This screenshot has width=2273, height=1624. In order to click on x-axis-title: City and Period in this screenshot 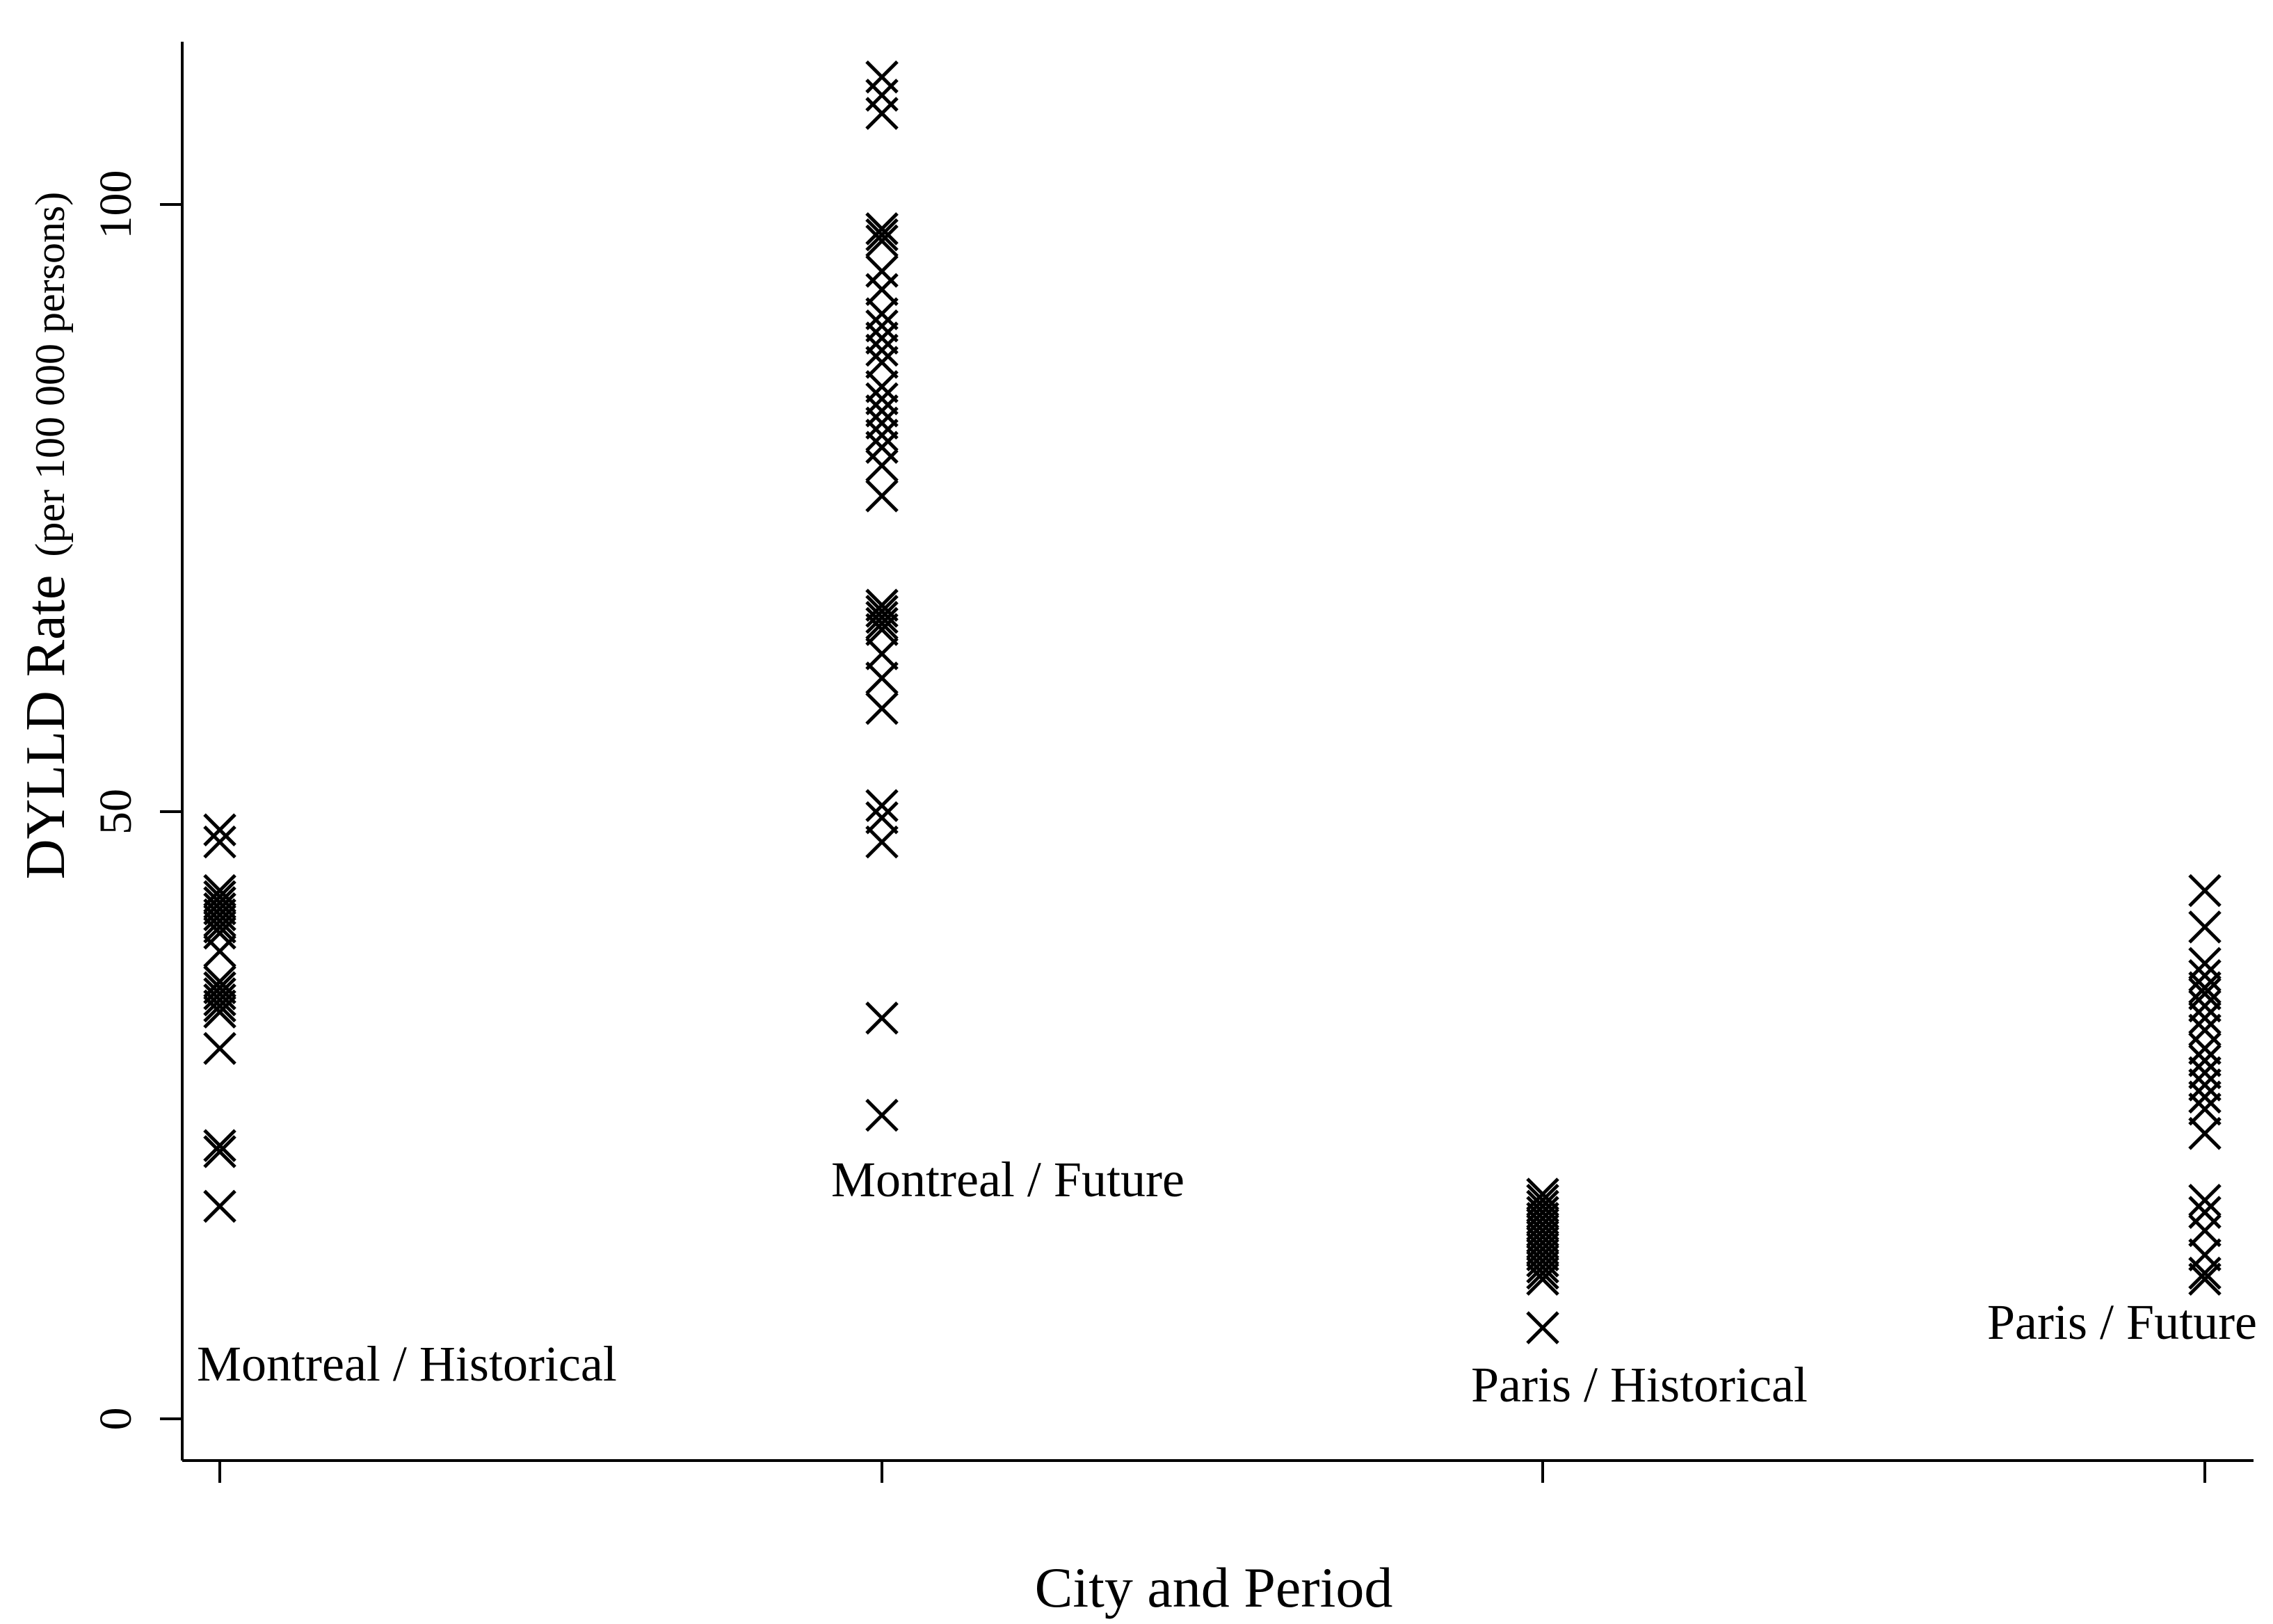, I will do `click(1214, 1587)`.